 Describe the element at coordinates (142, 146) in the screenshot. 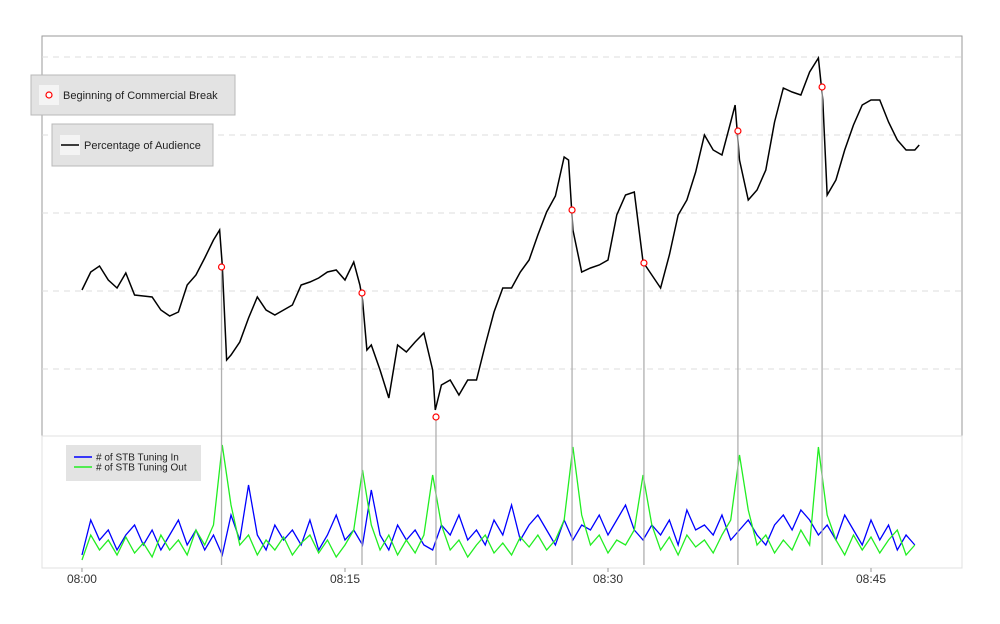

I see `legend-label: Percentage of Audience` at that location.